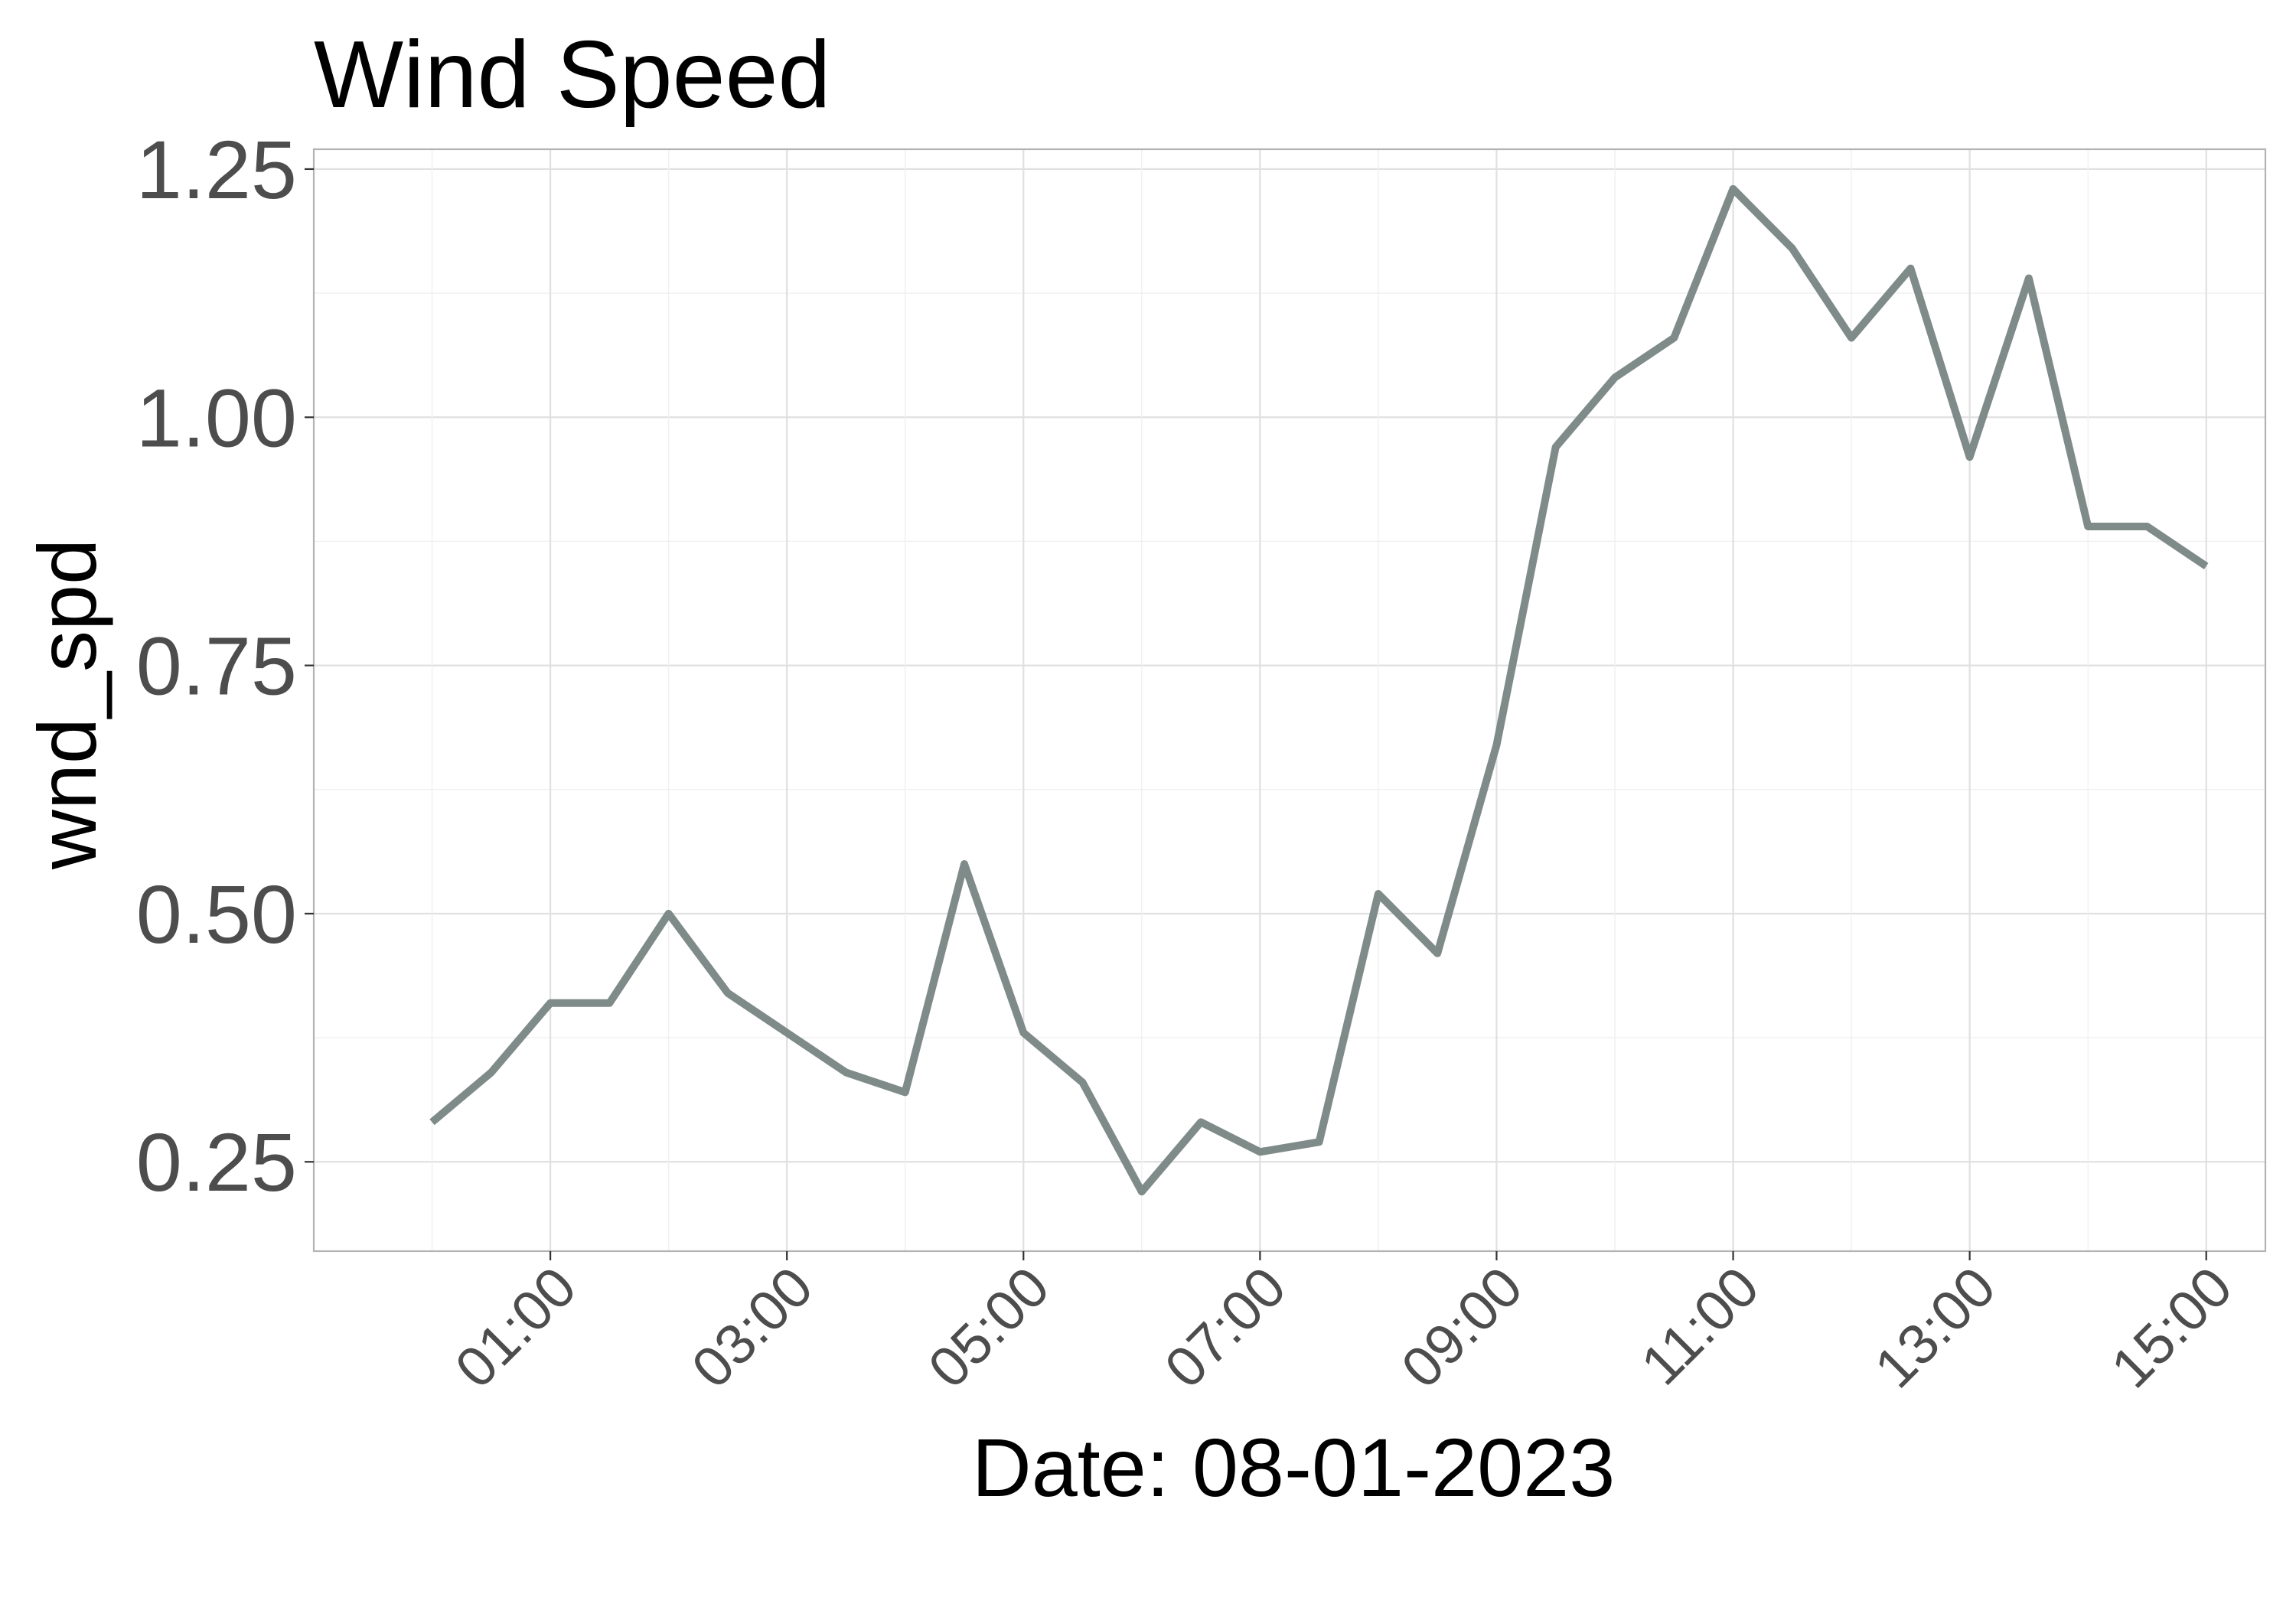 The width and height of the screenshot is (2296, 1607). I want to click on chart-title: Wind Speed, so click(572, 75).